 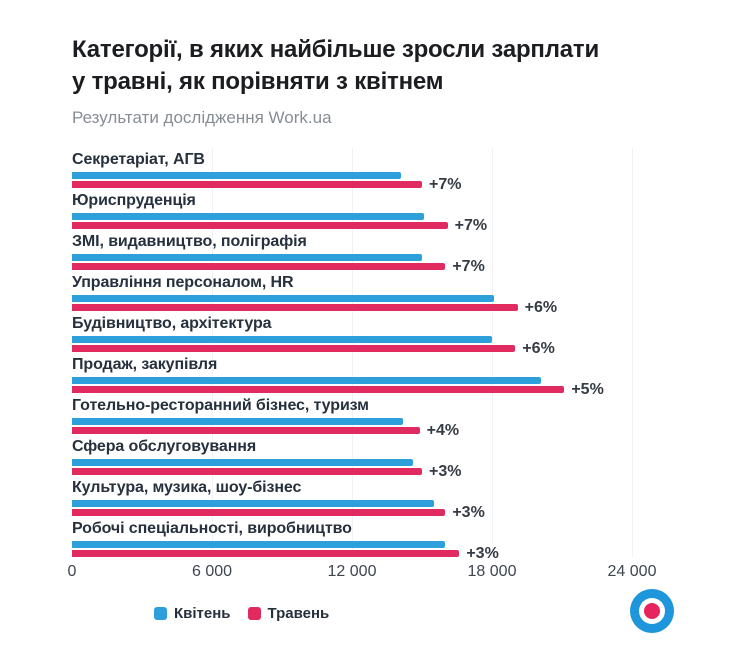 I want to click on work-ua-bullseye-logo, so click(x=652, y=611).